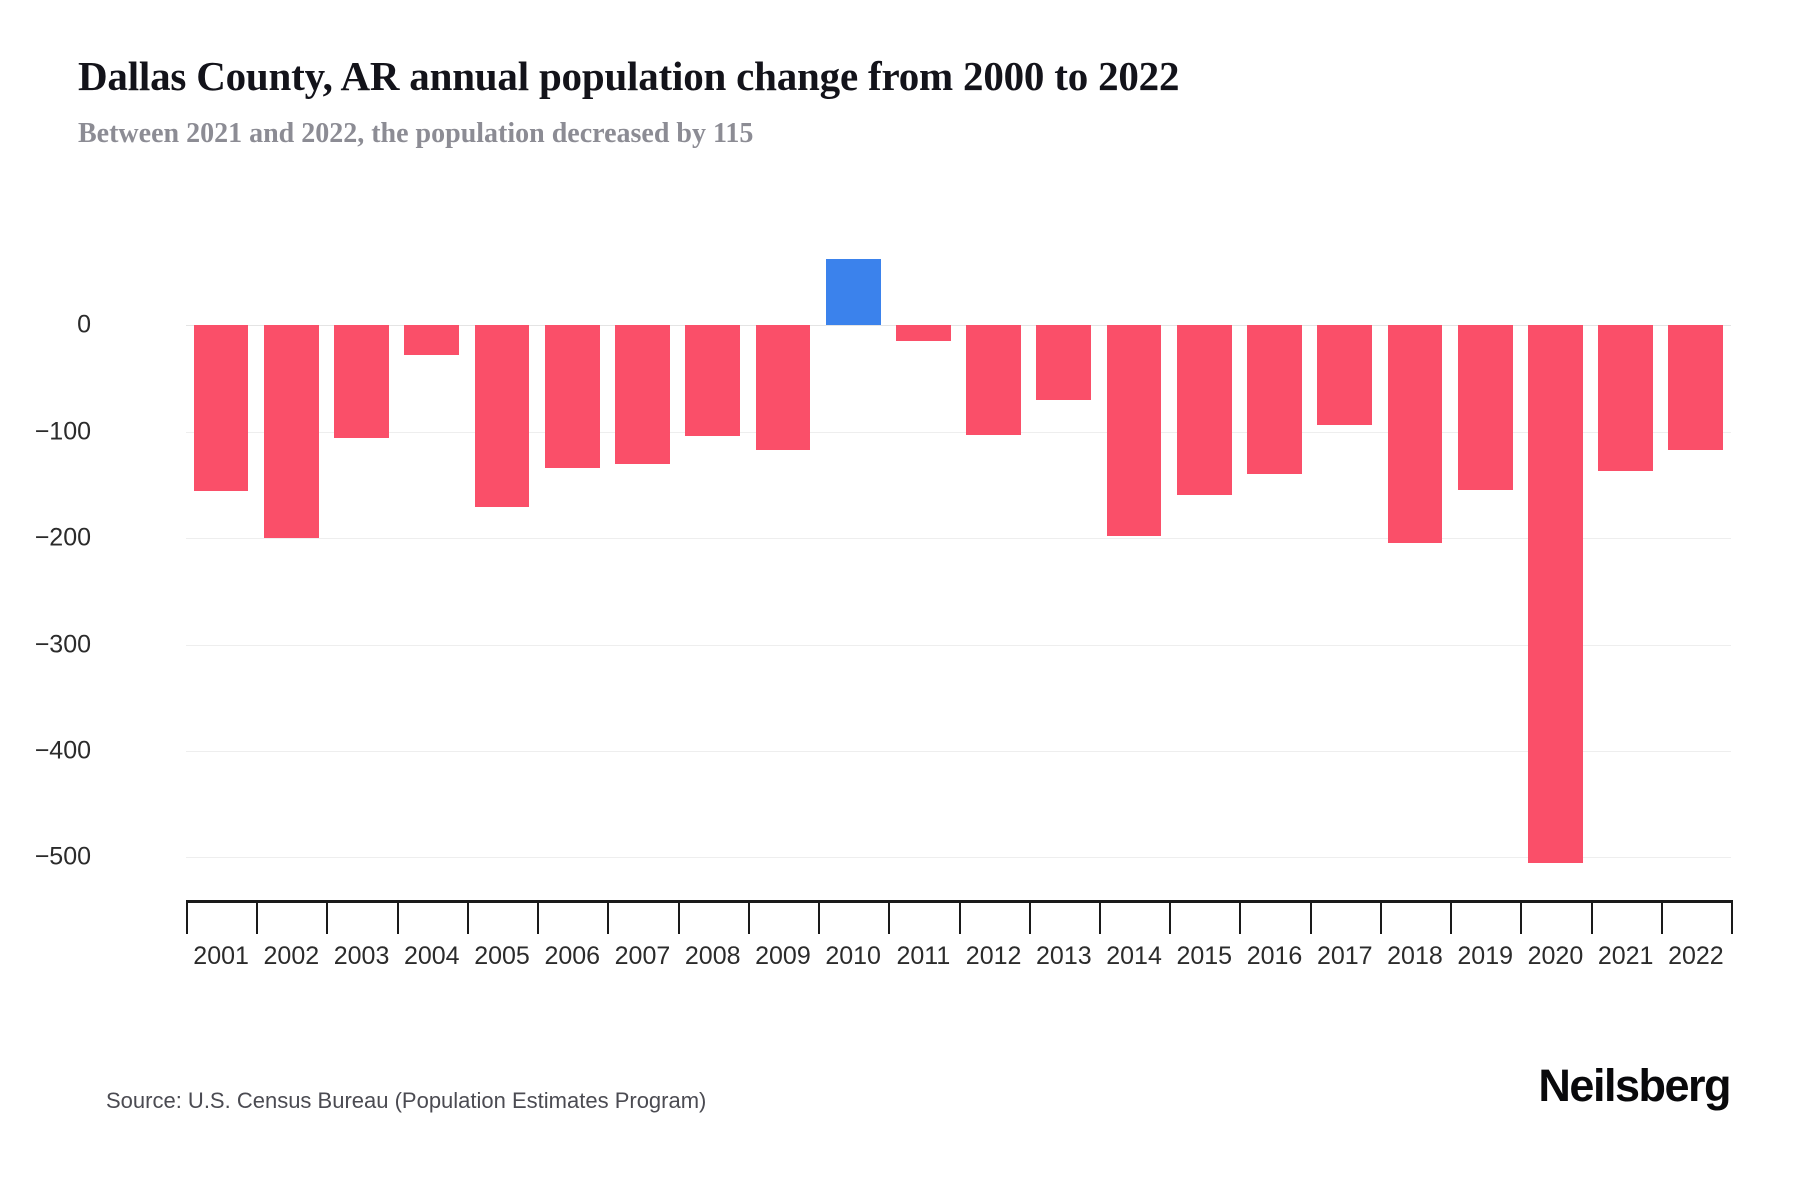  I want to click on x-axis-tick-label: 2013, so click(1064, 956).